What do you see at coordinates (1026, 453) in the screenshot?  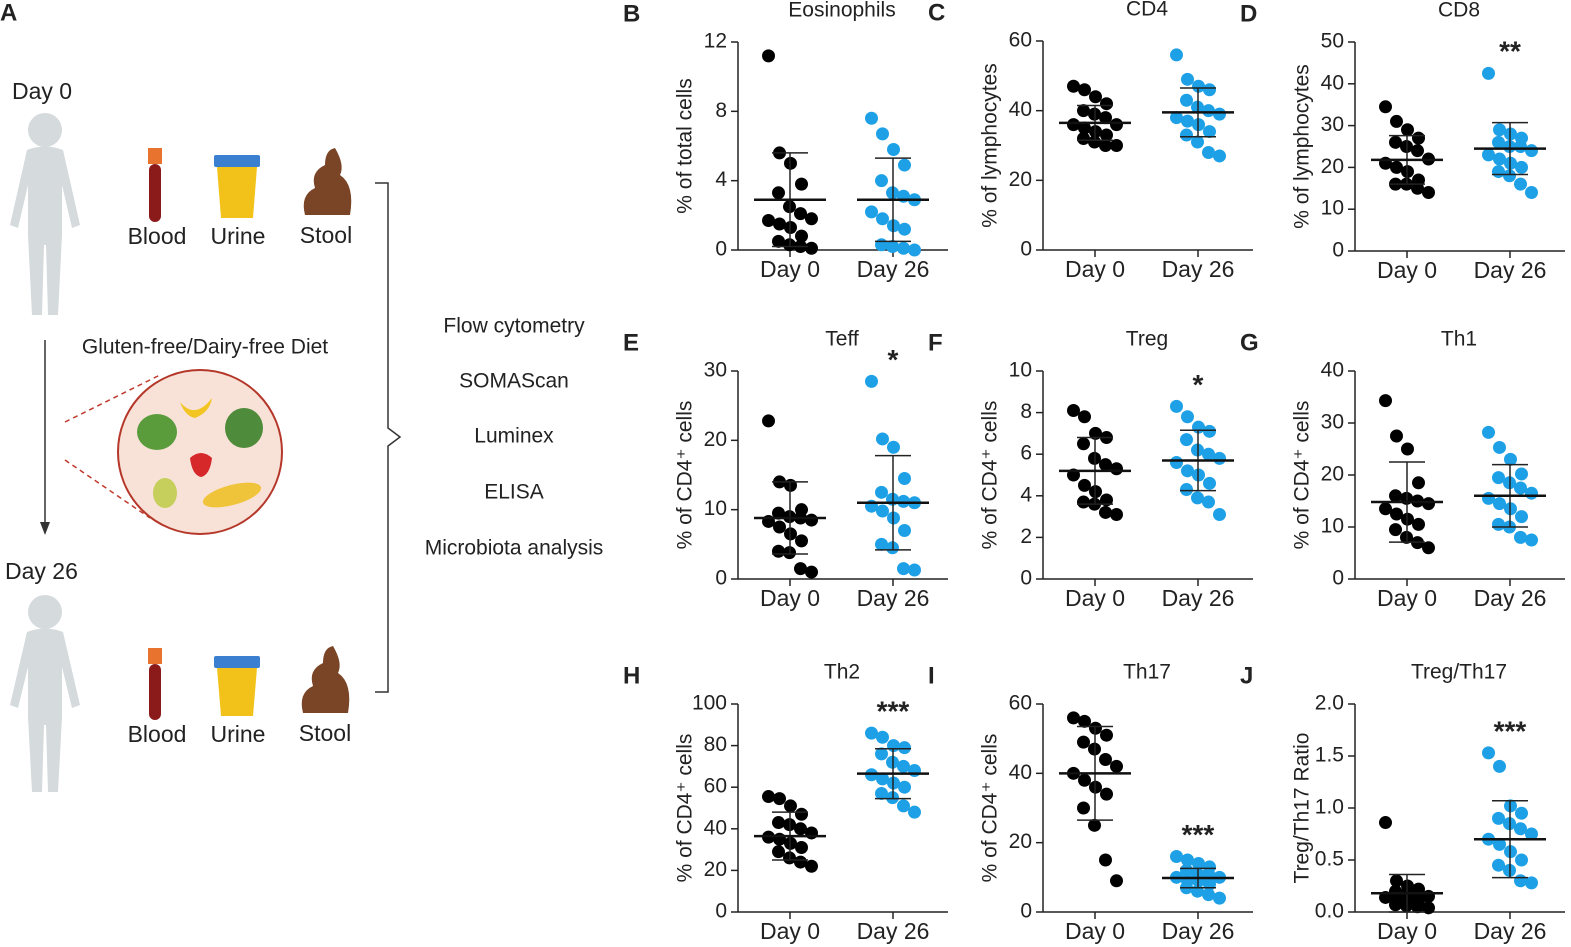 I see `y-tick-label: 6` at bounding box center [1026, 453].